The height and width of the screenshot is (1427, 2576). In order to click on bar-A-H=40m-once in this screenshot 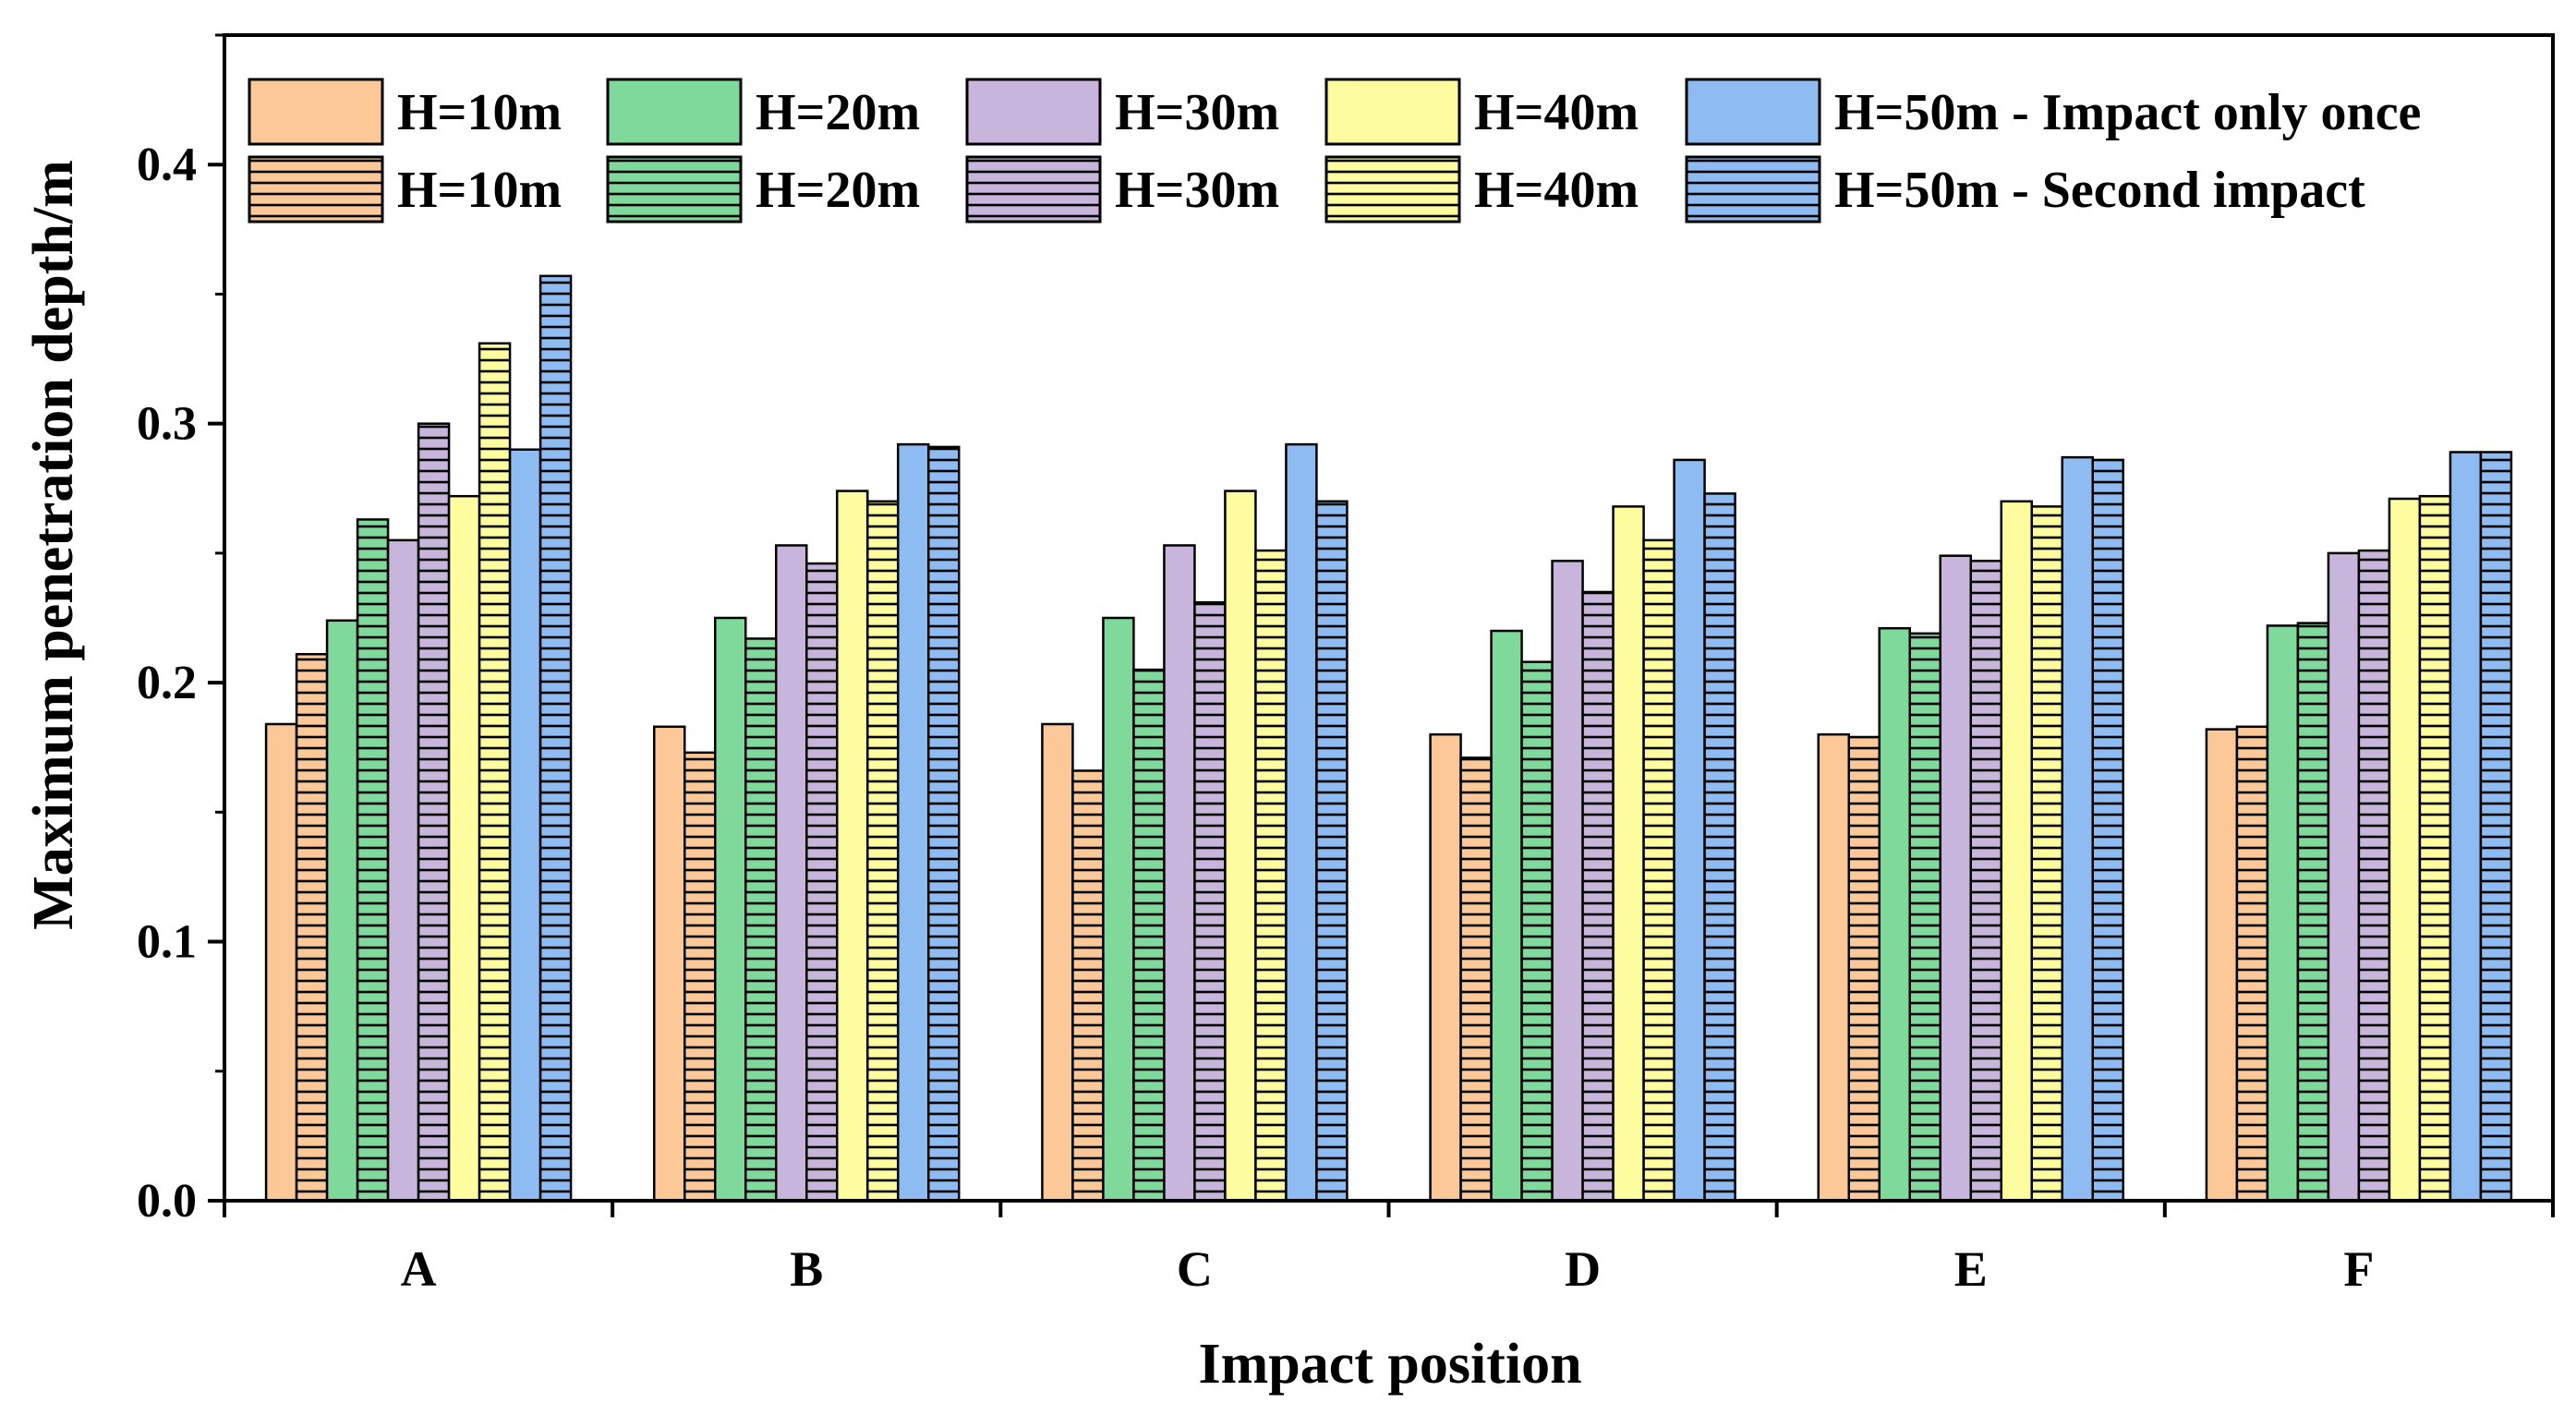, I will do `click(464, 849)`.